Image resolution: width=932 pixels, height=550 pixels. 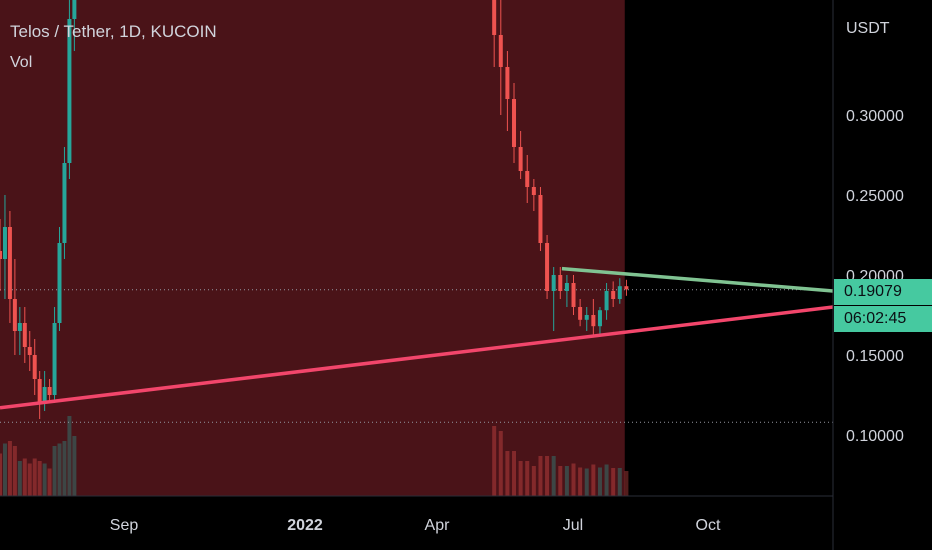 I want to click on resistance-trendline, so click(x=697, y=279).